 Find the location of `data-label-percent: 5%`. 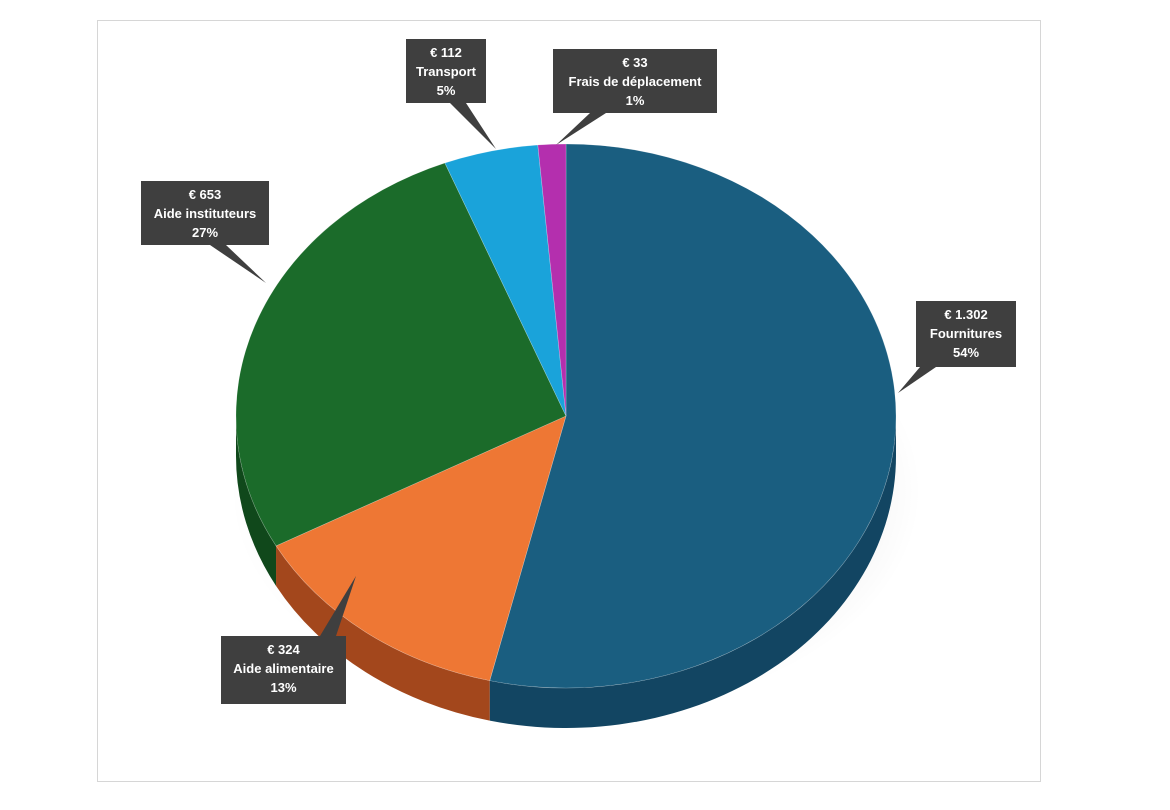

data-label-percent: 5% is located at coordinates (446, 90).